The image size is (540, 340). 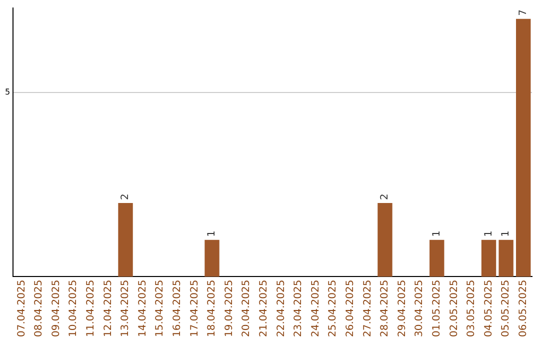 I want to click on x-tick-label: 29.04.2025, so click(x=402, y=309).